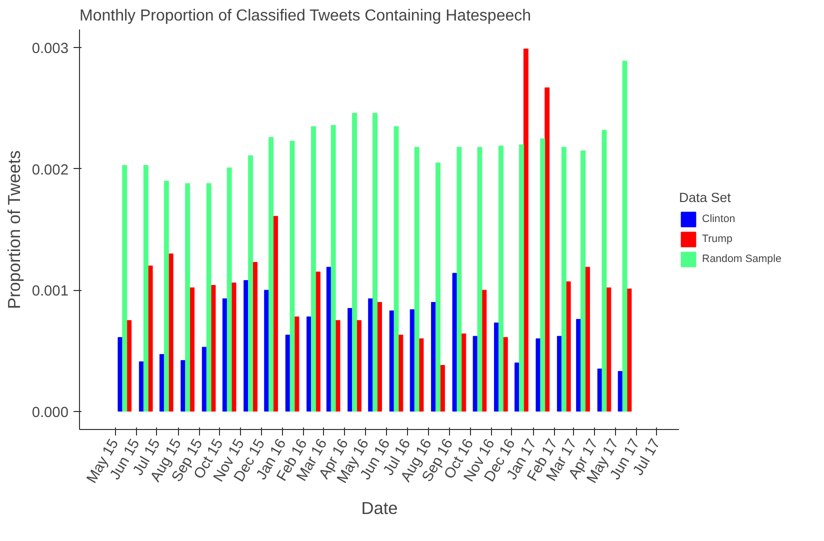 This screenshot has width=824, height=541. What do you see at coordinates (717, 238) in the screenshot?
I see `legend-label: Trump` at bounding box center [717, 238].